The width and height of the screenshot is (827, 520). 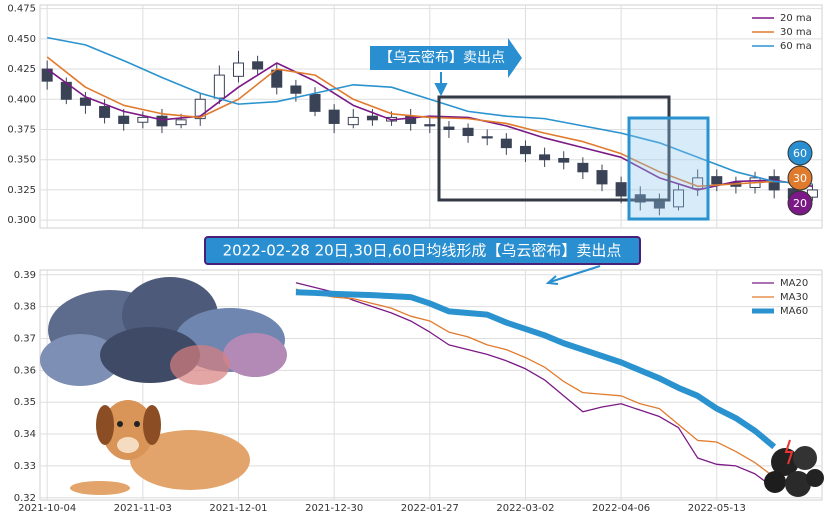 I want to click on badge-label: 60, so click(x=800, y=153).